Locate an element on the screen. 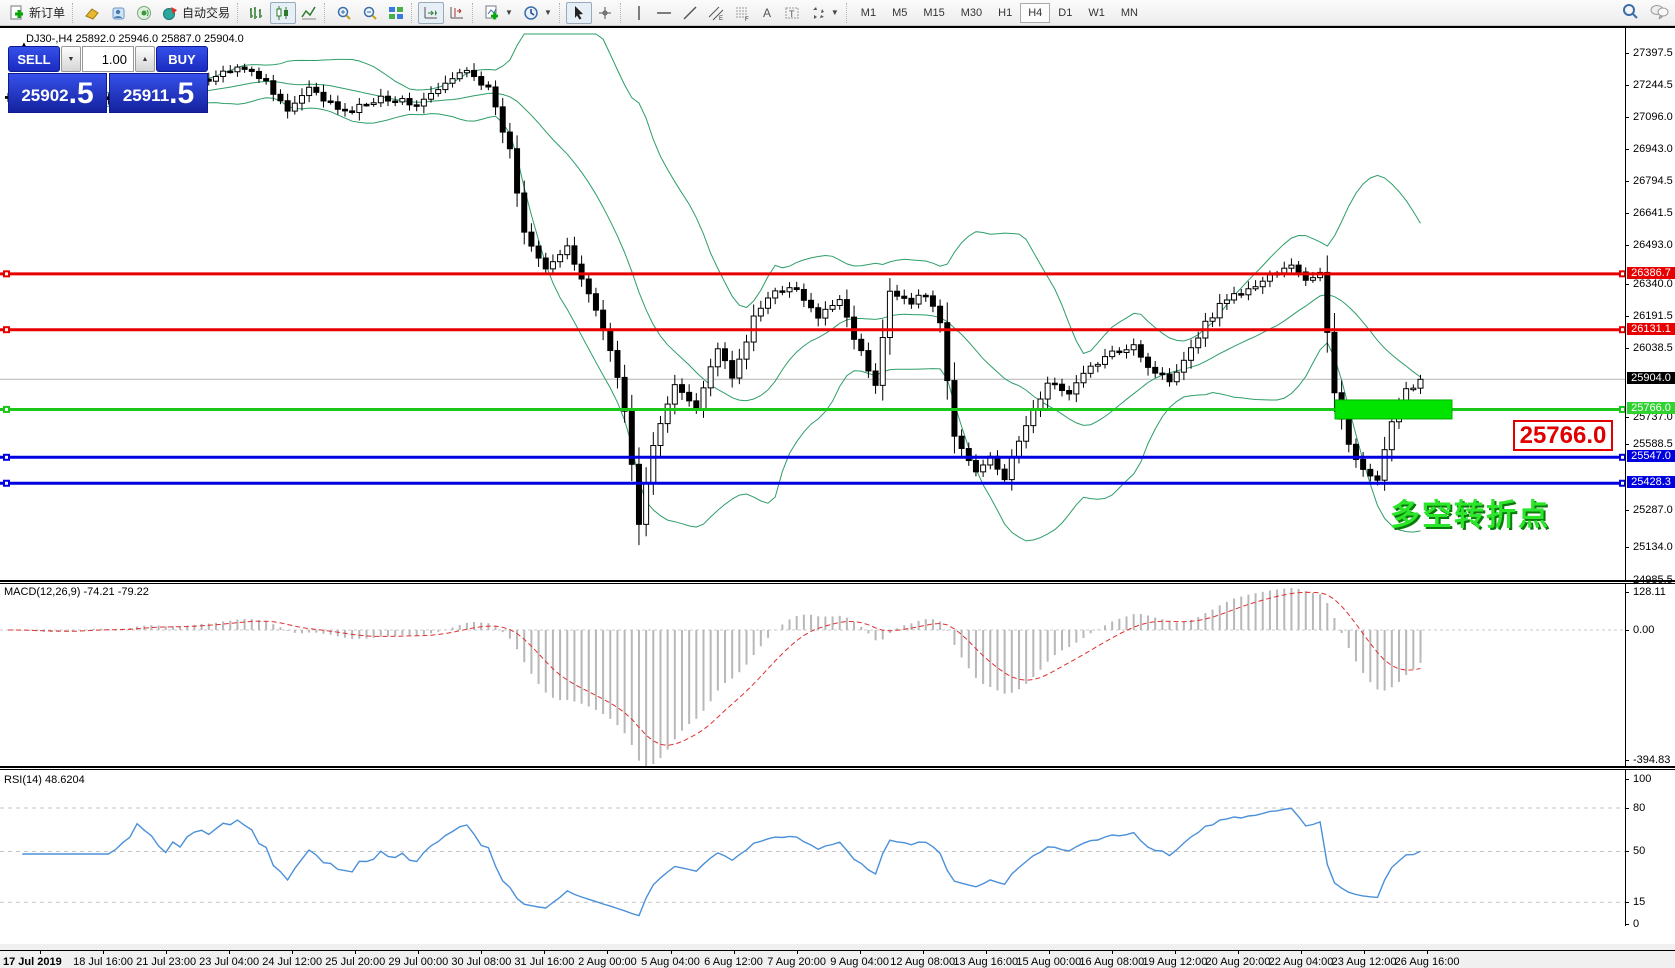  annotation-text: 多空转折点 is located at coordinates (1470, 515).